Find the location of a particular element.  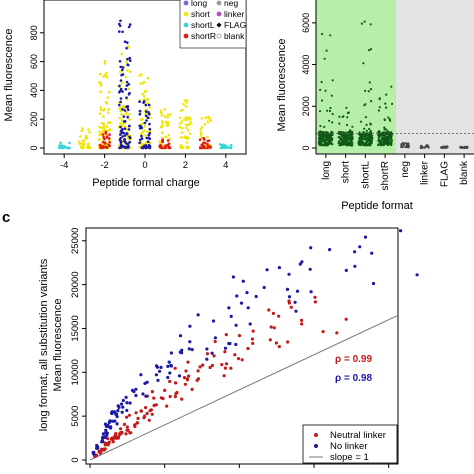

panel-top-left-xtick-label: 2 is located at coordinates (185, 165).